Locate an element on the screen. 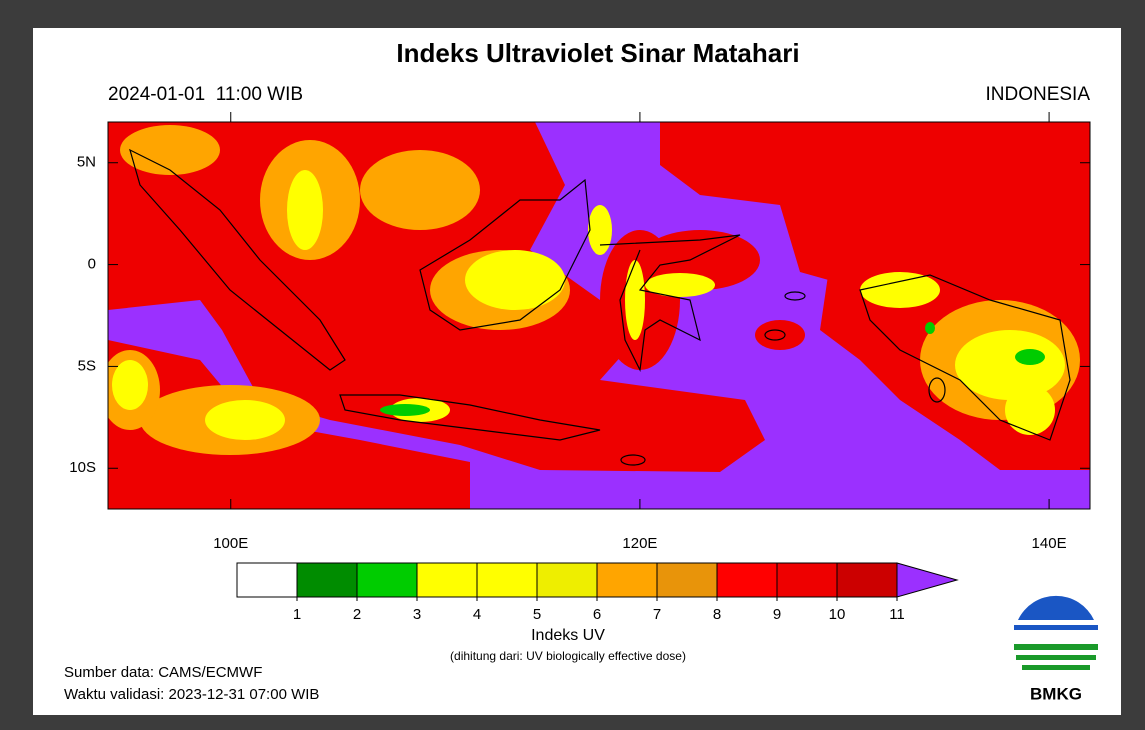 The width and height of the screenshot is (1145, 730). level-label: 9 is located at coordinates (777, 614).